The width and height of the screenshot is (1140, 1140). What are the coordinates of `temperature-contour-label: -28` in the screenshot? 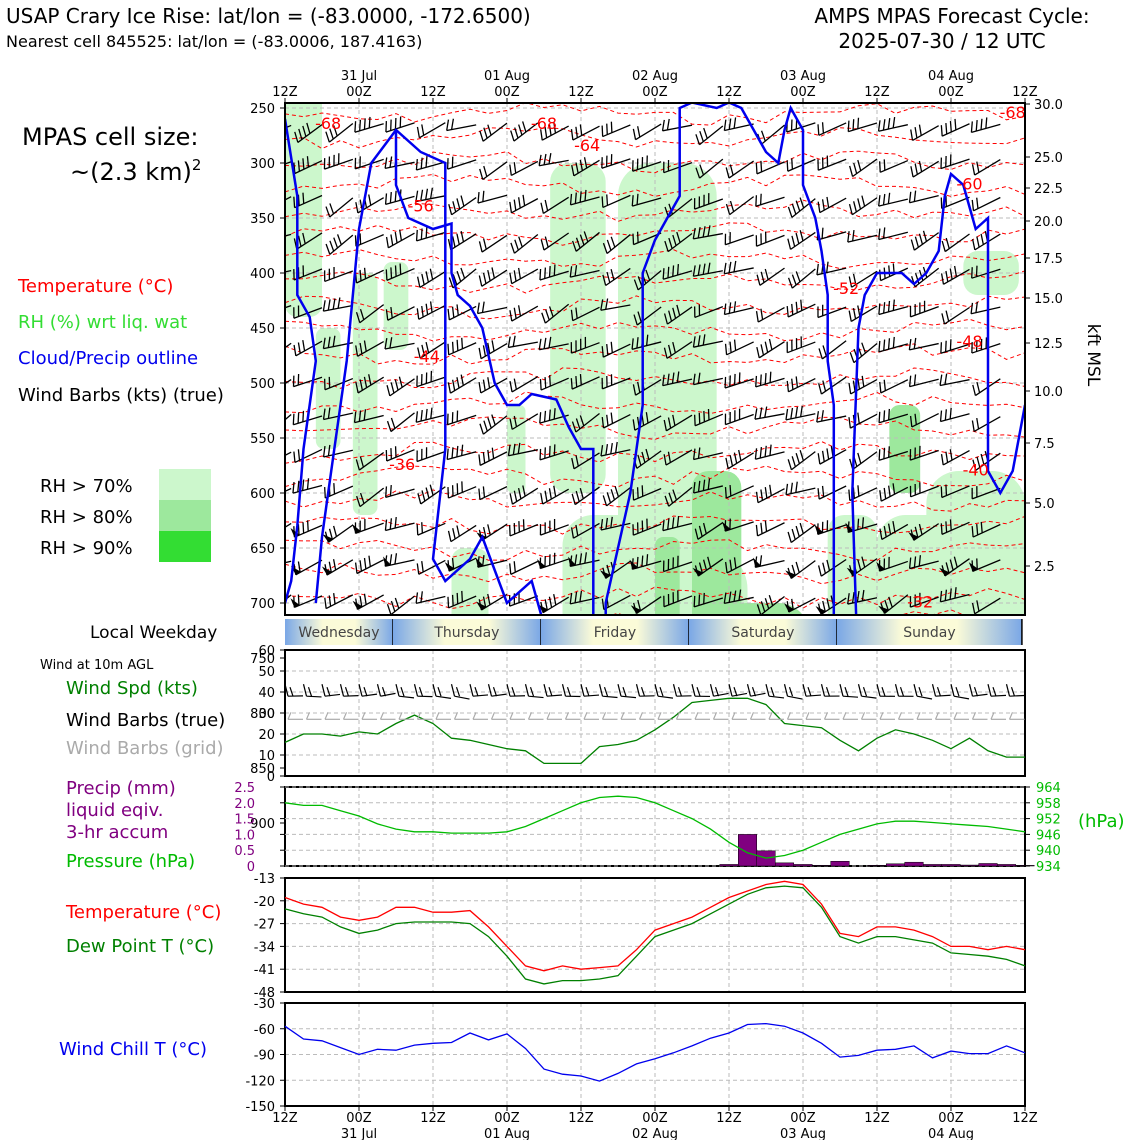 It's located at (593, 723).